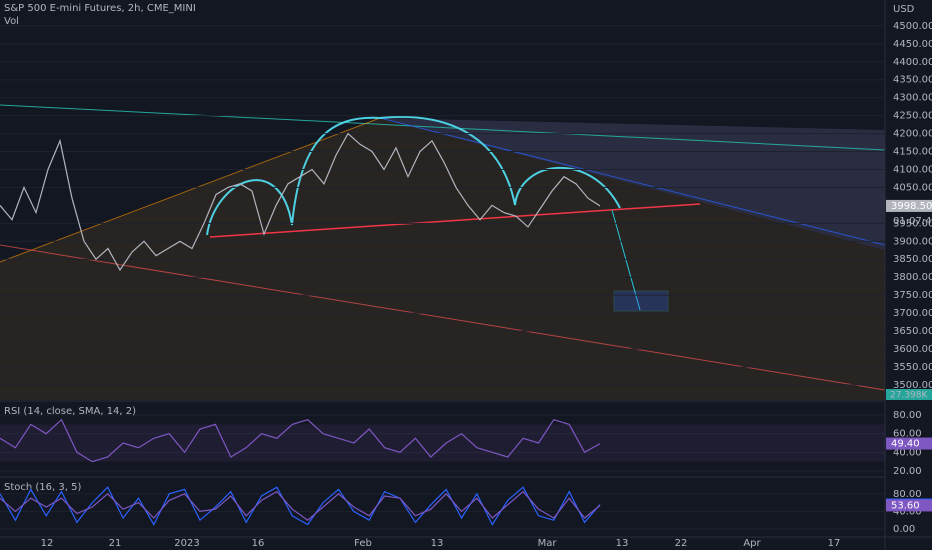  What do you see at coordinates (912, 349) in the screenshot?
I see `y-tick-label: 3600.00` at bounding box center [912, 349].